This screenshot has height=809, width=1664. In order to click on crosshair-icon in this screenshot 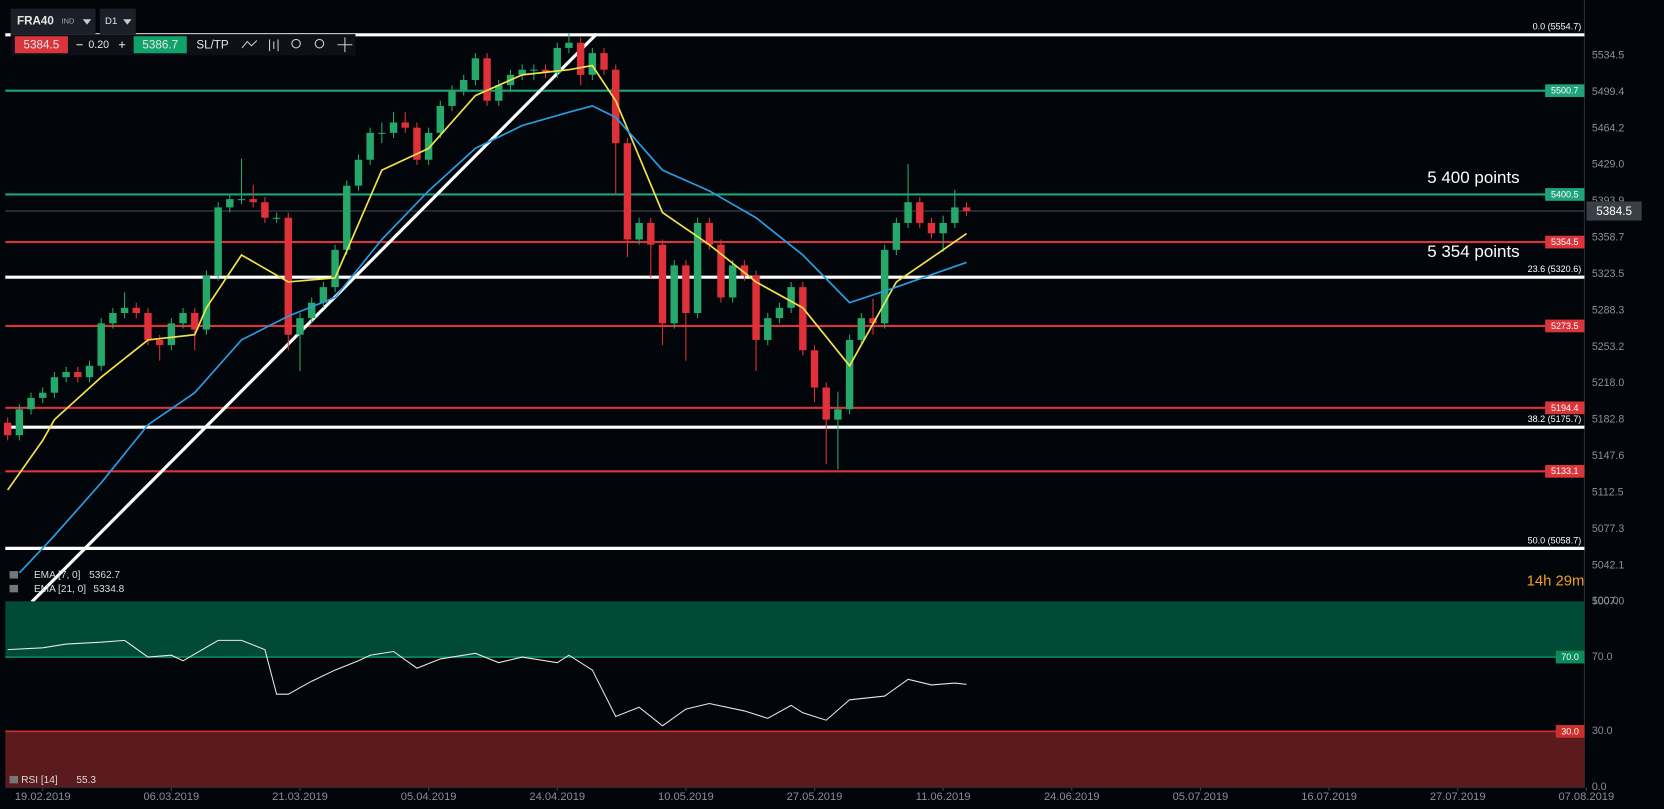, I will do `click(345, 45)`.